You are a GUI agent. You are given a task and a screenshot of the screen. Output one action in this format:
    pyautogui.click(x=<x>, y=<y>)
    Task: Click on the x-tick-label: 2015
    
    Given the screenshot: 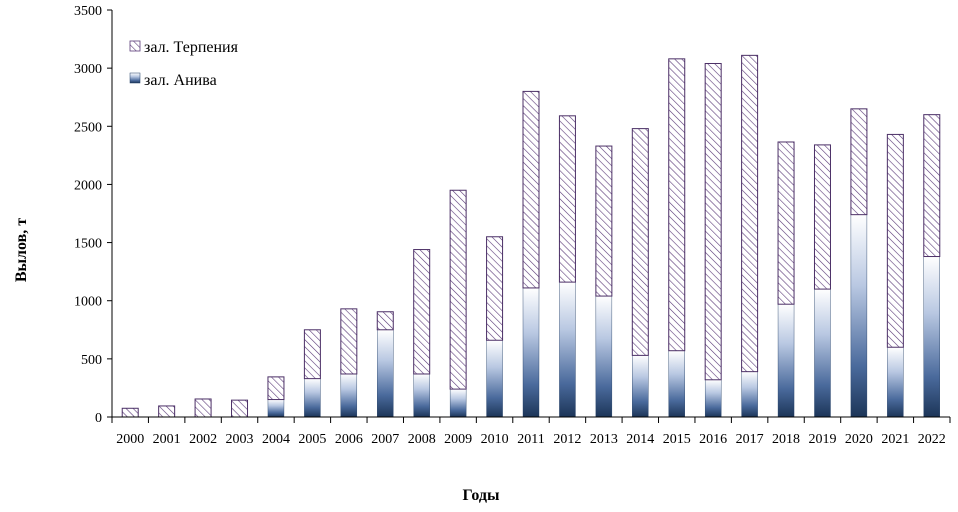 What is the action you would take?
    pyautogui.click(x=677, y=439)
    